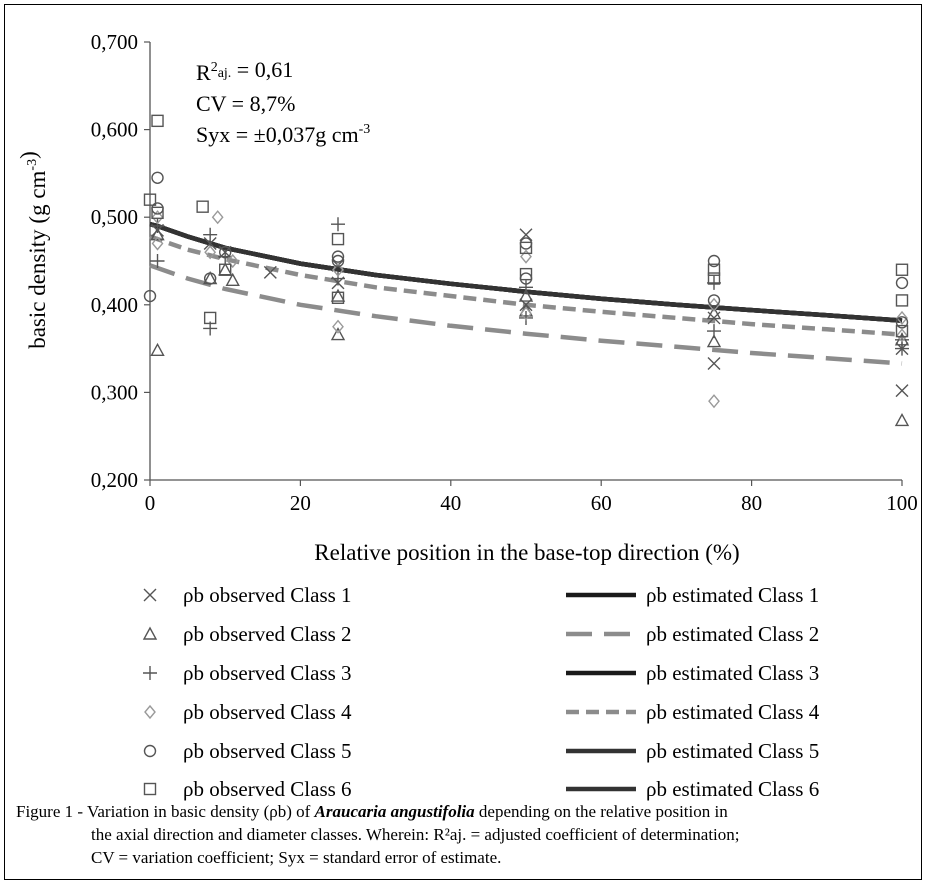 The height and width of the screenshot is (893, 927). Describe the element at coordinates (114, 480) in the screenshot. I see `y-tick-label: 0,200` at that location.